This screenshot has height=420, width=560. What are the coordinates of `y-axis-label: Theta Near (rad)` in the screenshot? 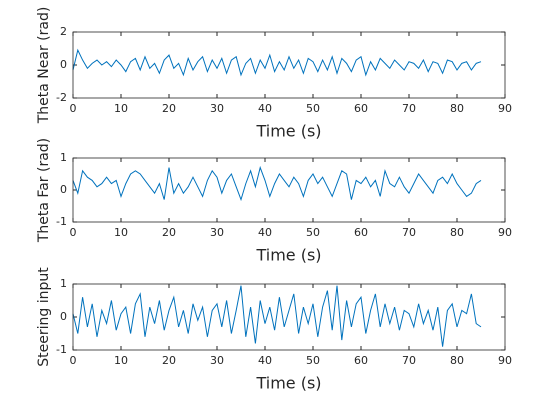 It's located at (44, 66).